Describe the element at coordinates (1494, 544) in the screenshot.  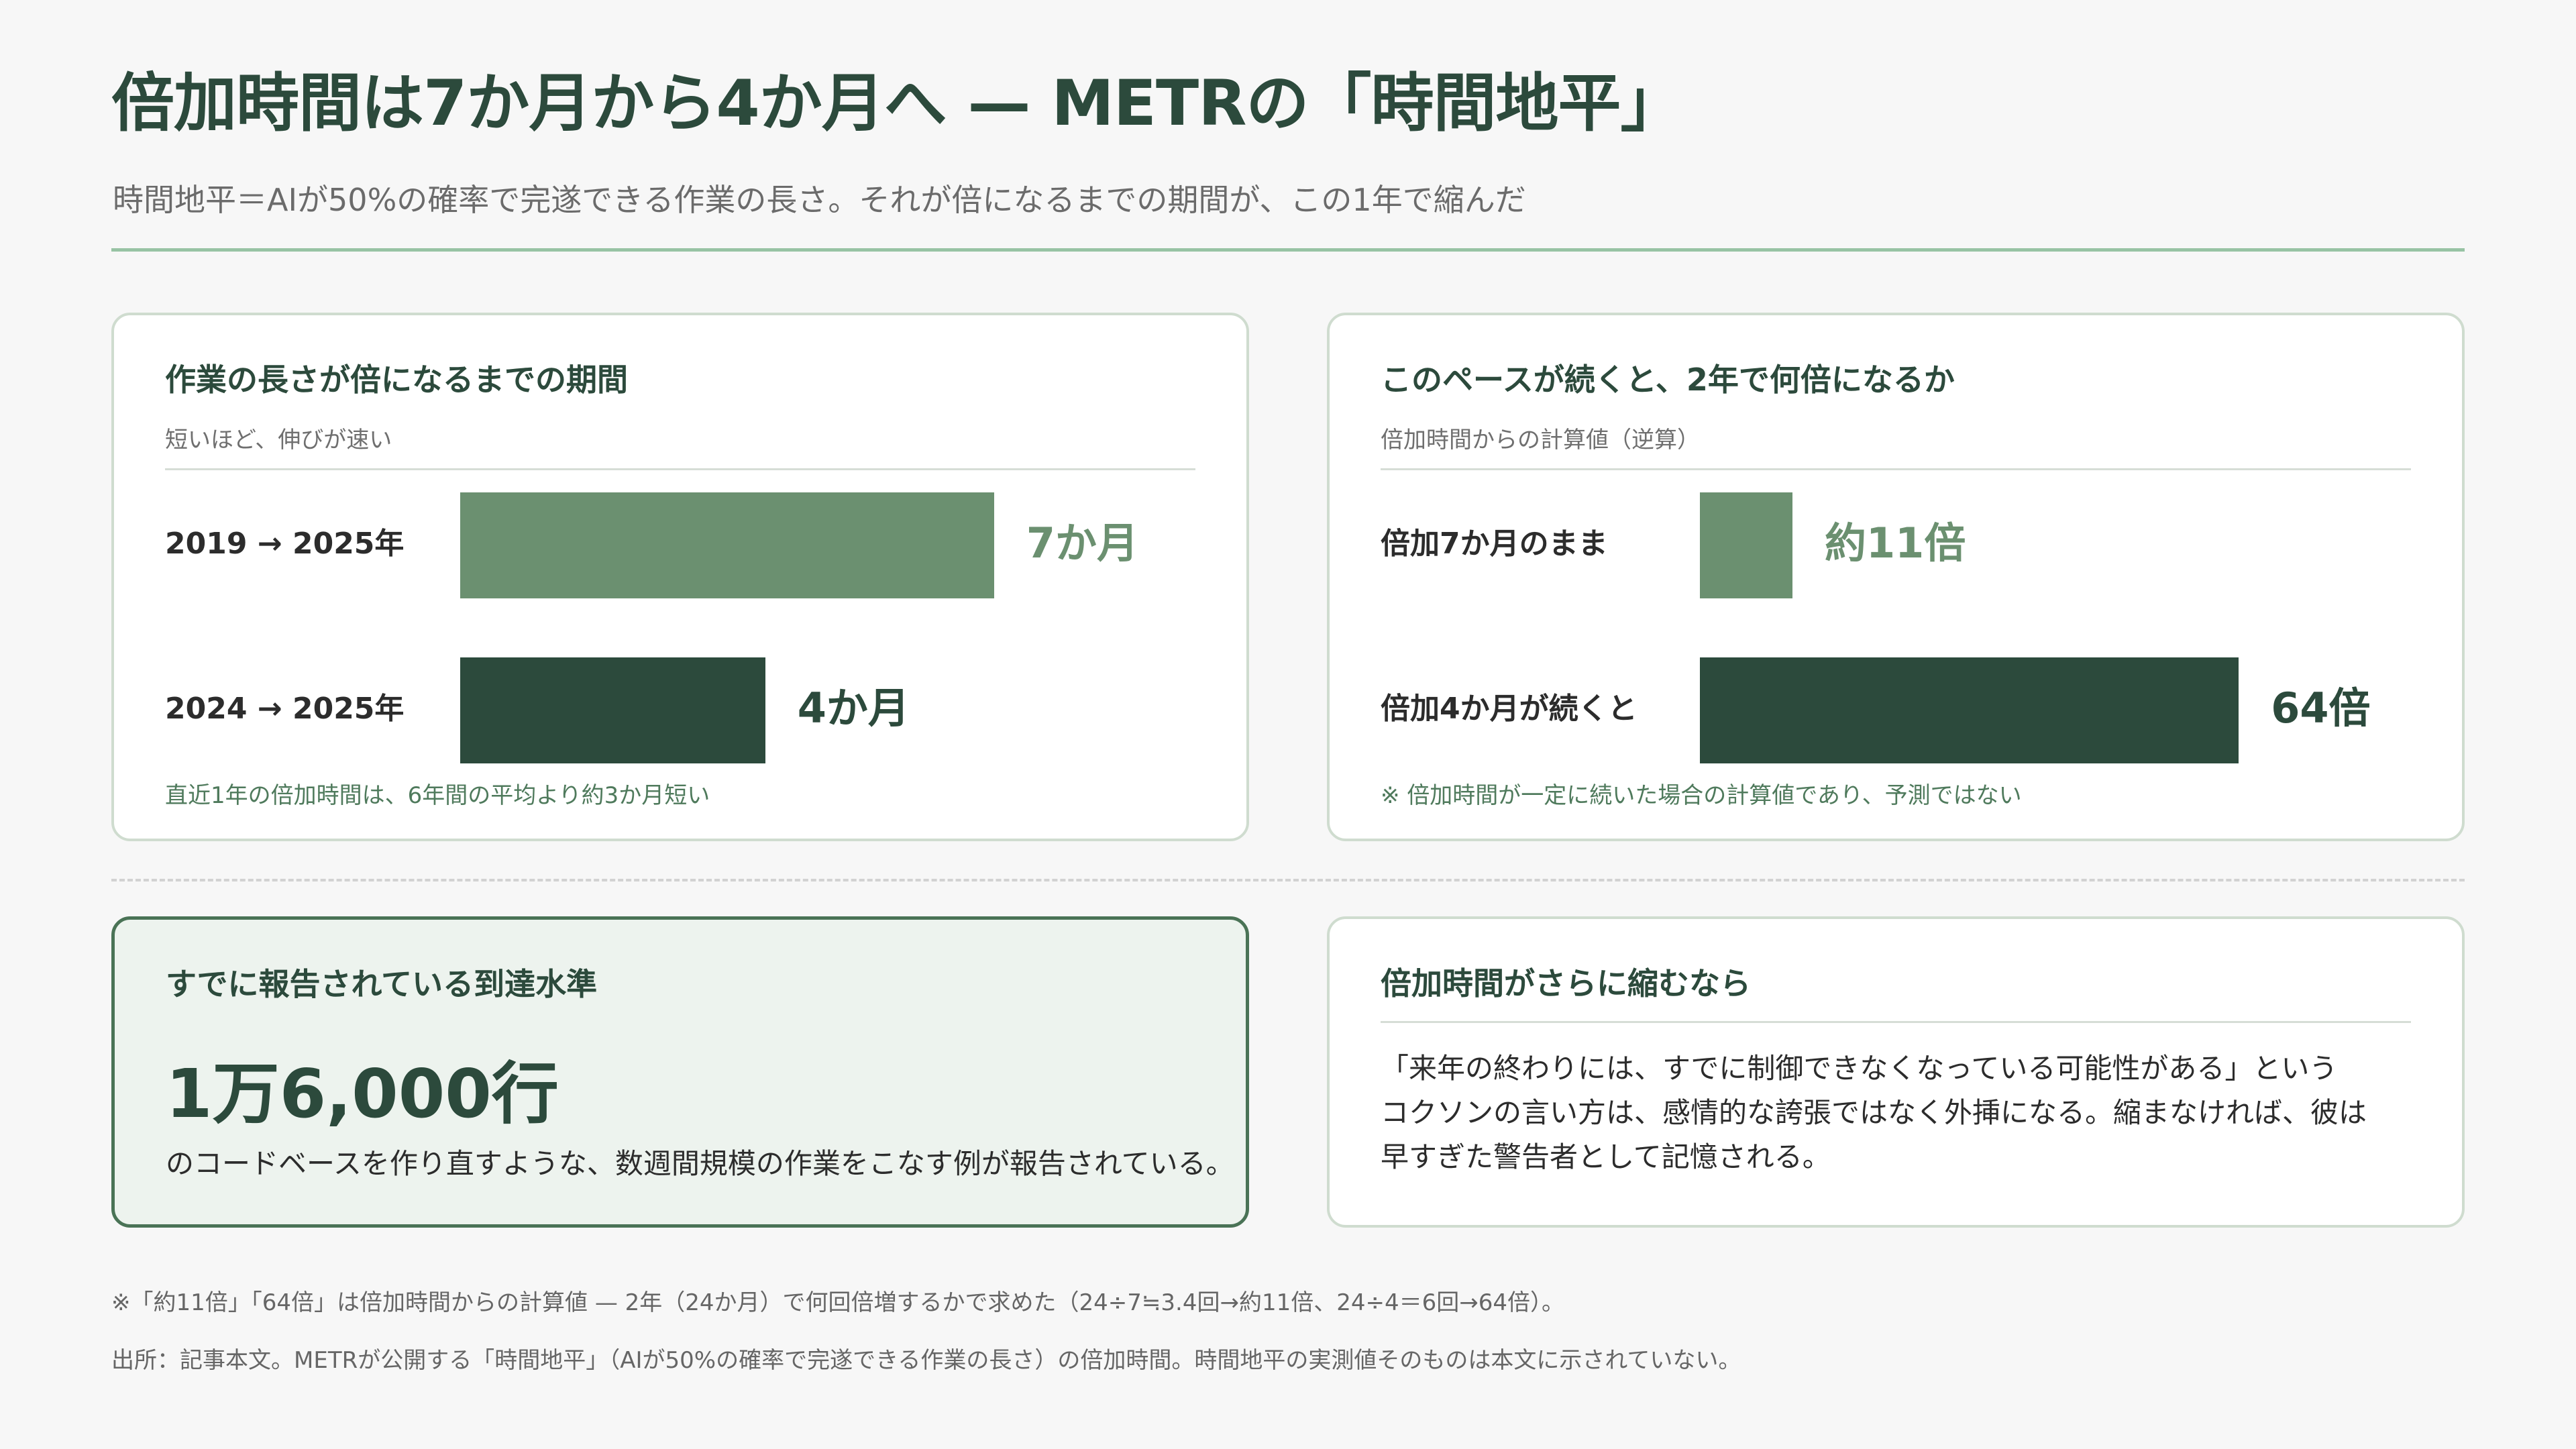
I see `bar-category-label: 倍加7か月のまま` at that location.